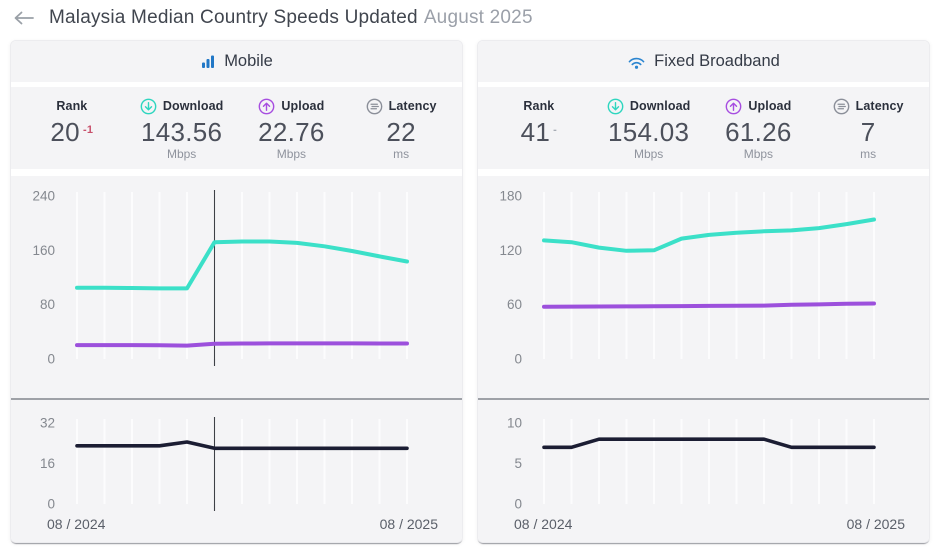  I want to click on svg-text: 10, so click(514, 423).